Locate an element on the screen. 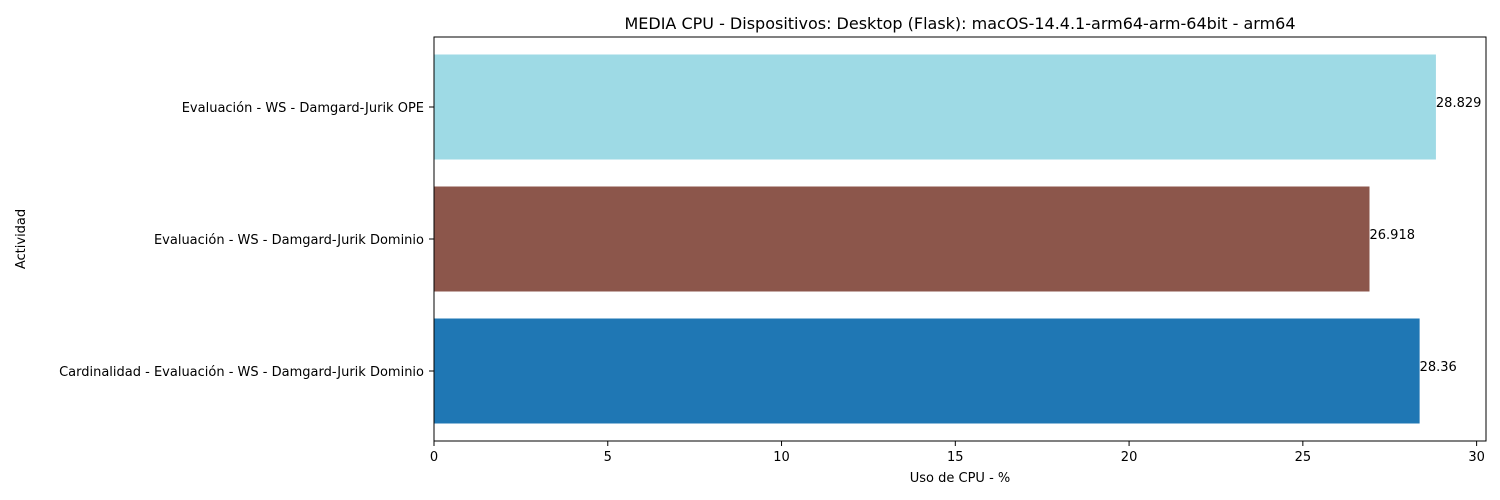  x-tick-label-6: 30 is located at coordinates (1476, 457).